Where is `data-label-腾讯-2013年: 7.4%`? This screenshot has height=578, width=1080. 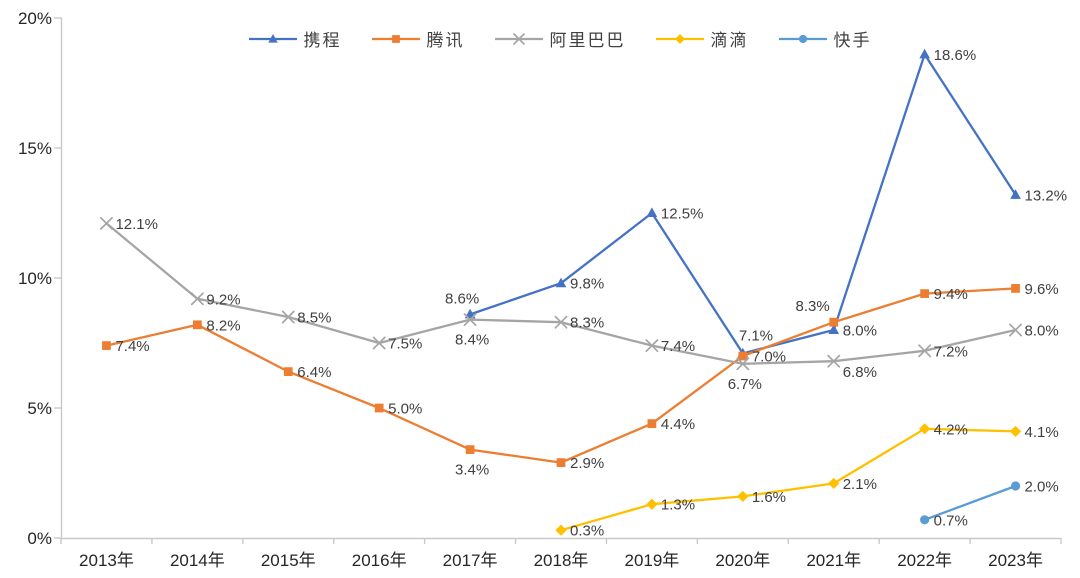 data-label-腾讯-2013年: 7.4% is located at coordinates (132, 346).